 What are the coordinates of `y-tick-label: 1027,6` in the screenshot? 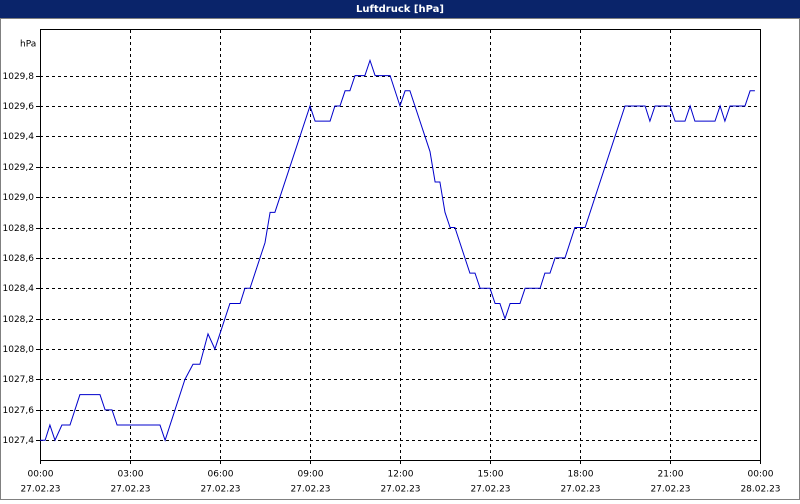 It's located at (19, 411).